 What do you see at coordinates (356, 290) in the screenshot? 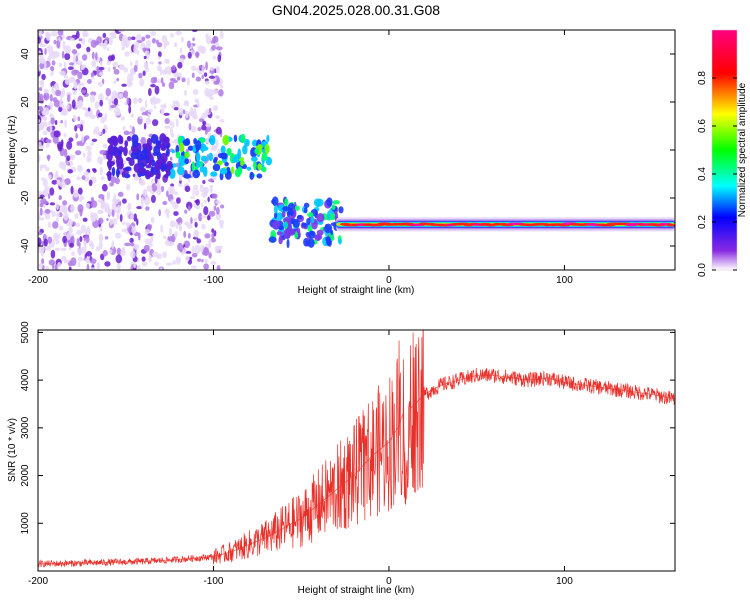
I see `spectrogram-xlabel: Height of straight line (km)` at bounding box center [356, 290].